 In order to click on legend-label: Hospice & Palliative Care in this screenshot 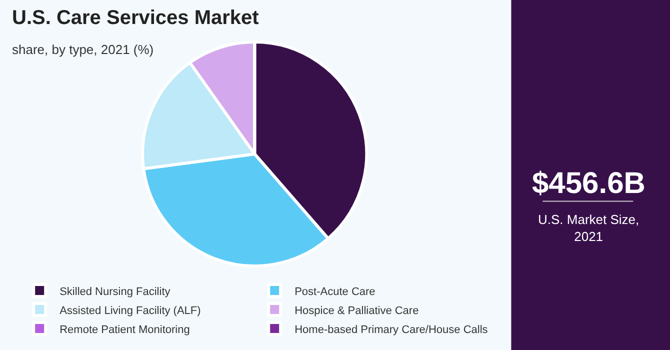, I will do `click(356, 310)`.